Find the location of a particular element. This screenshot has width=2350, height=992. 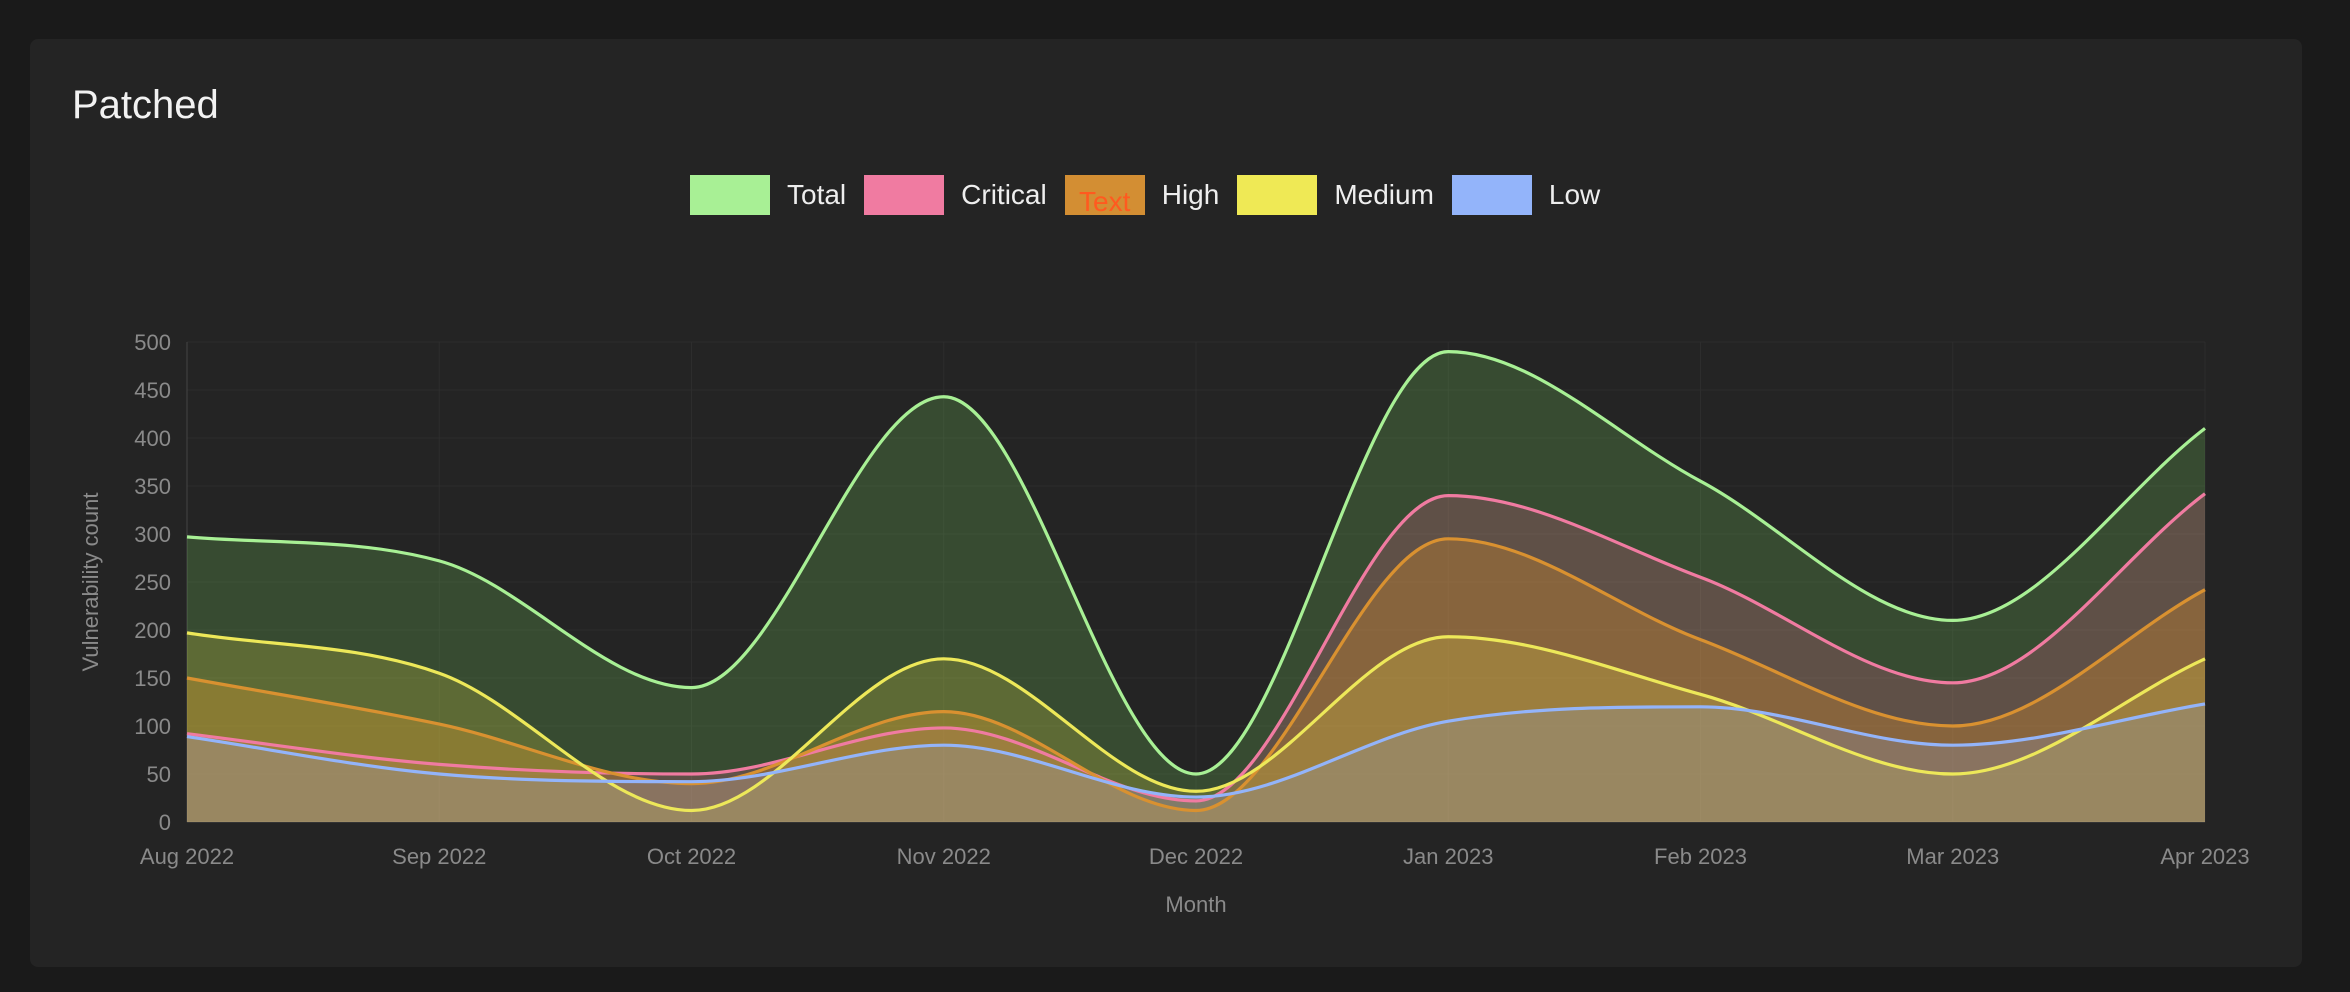

legend-item-high: Text High is located at coordinates (1142, 196).